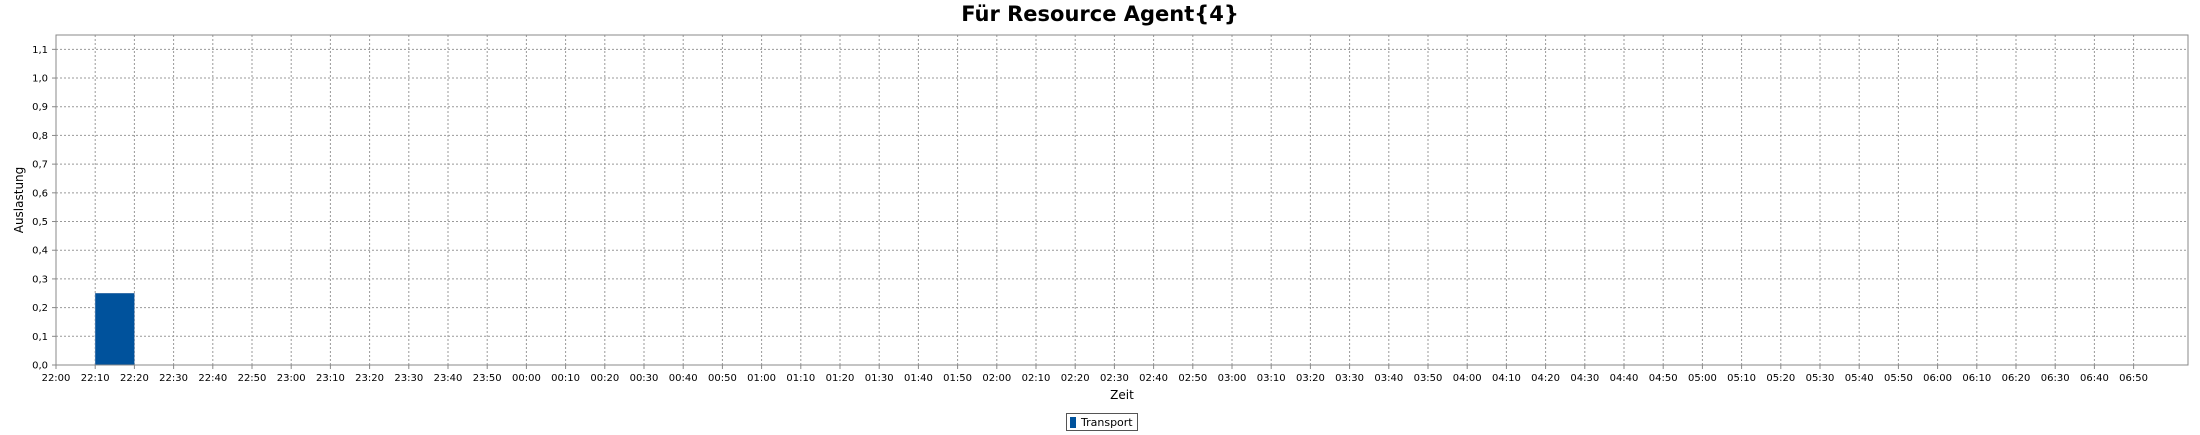 The height and width of the screenshot is (435, 2200). I want to click on x-tick-label: 00:30, so click(644, 378).